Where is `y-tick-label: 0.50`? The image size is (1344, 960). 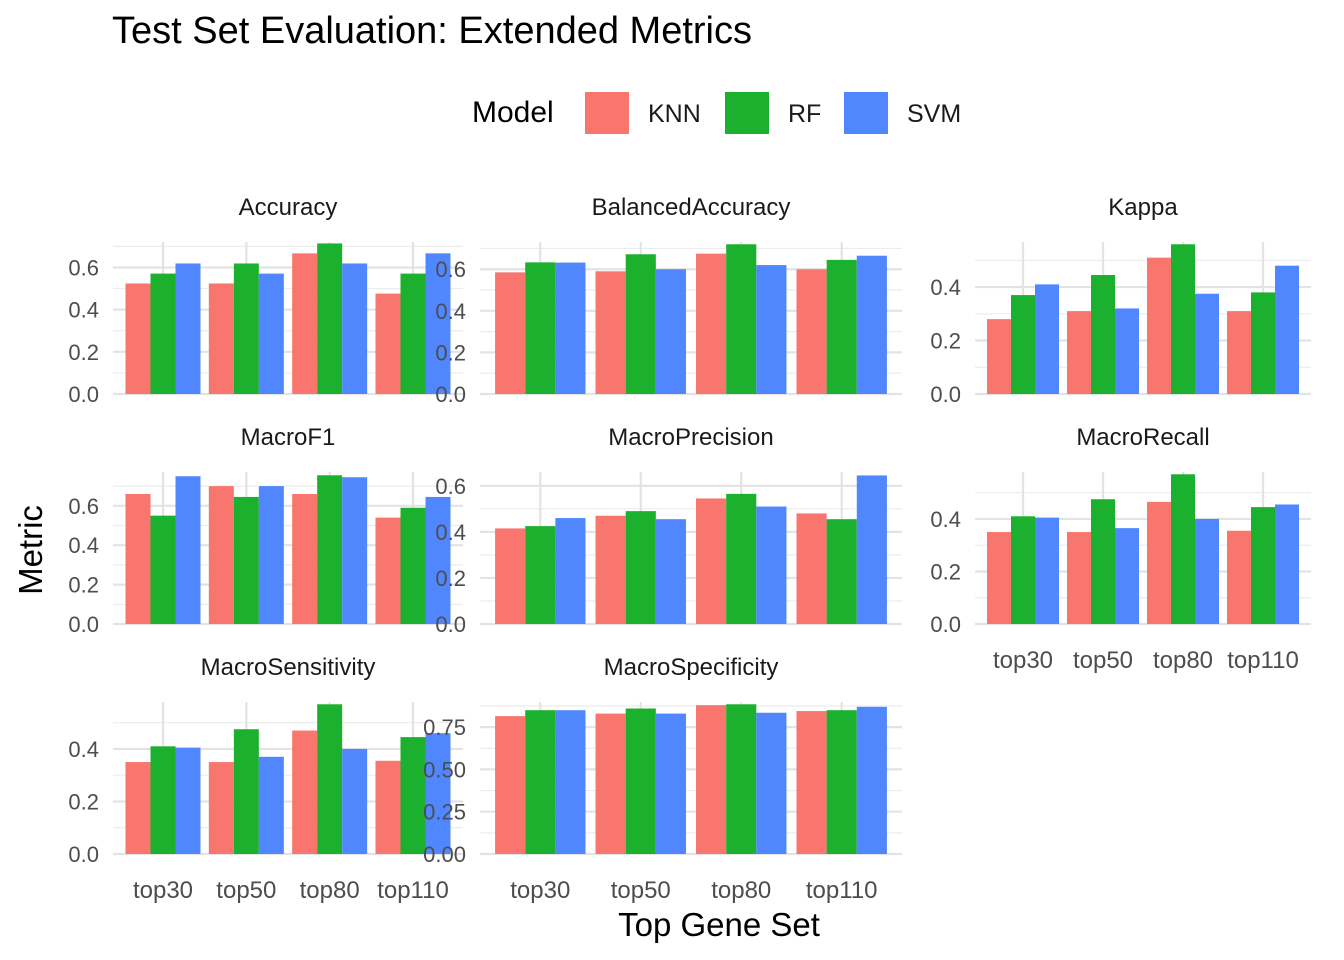
y-tick-label: 0.50 is located at coordinates (444, 769).